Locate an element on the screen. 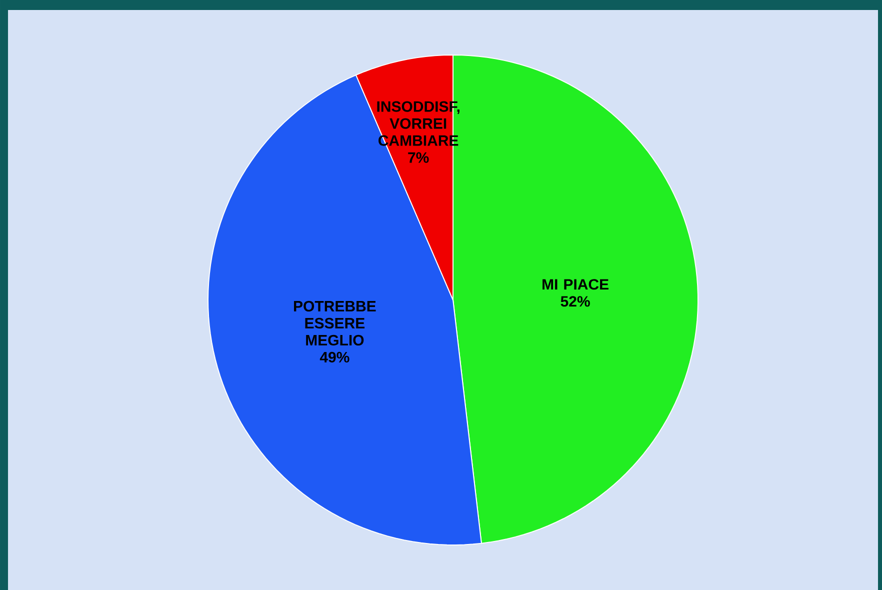  data-label: 7% is located at coordinates (418, 157).